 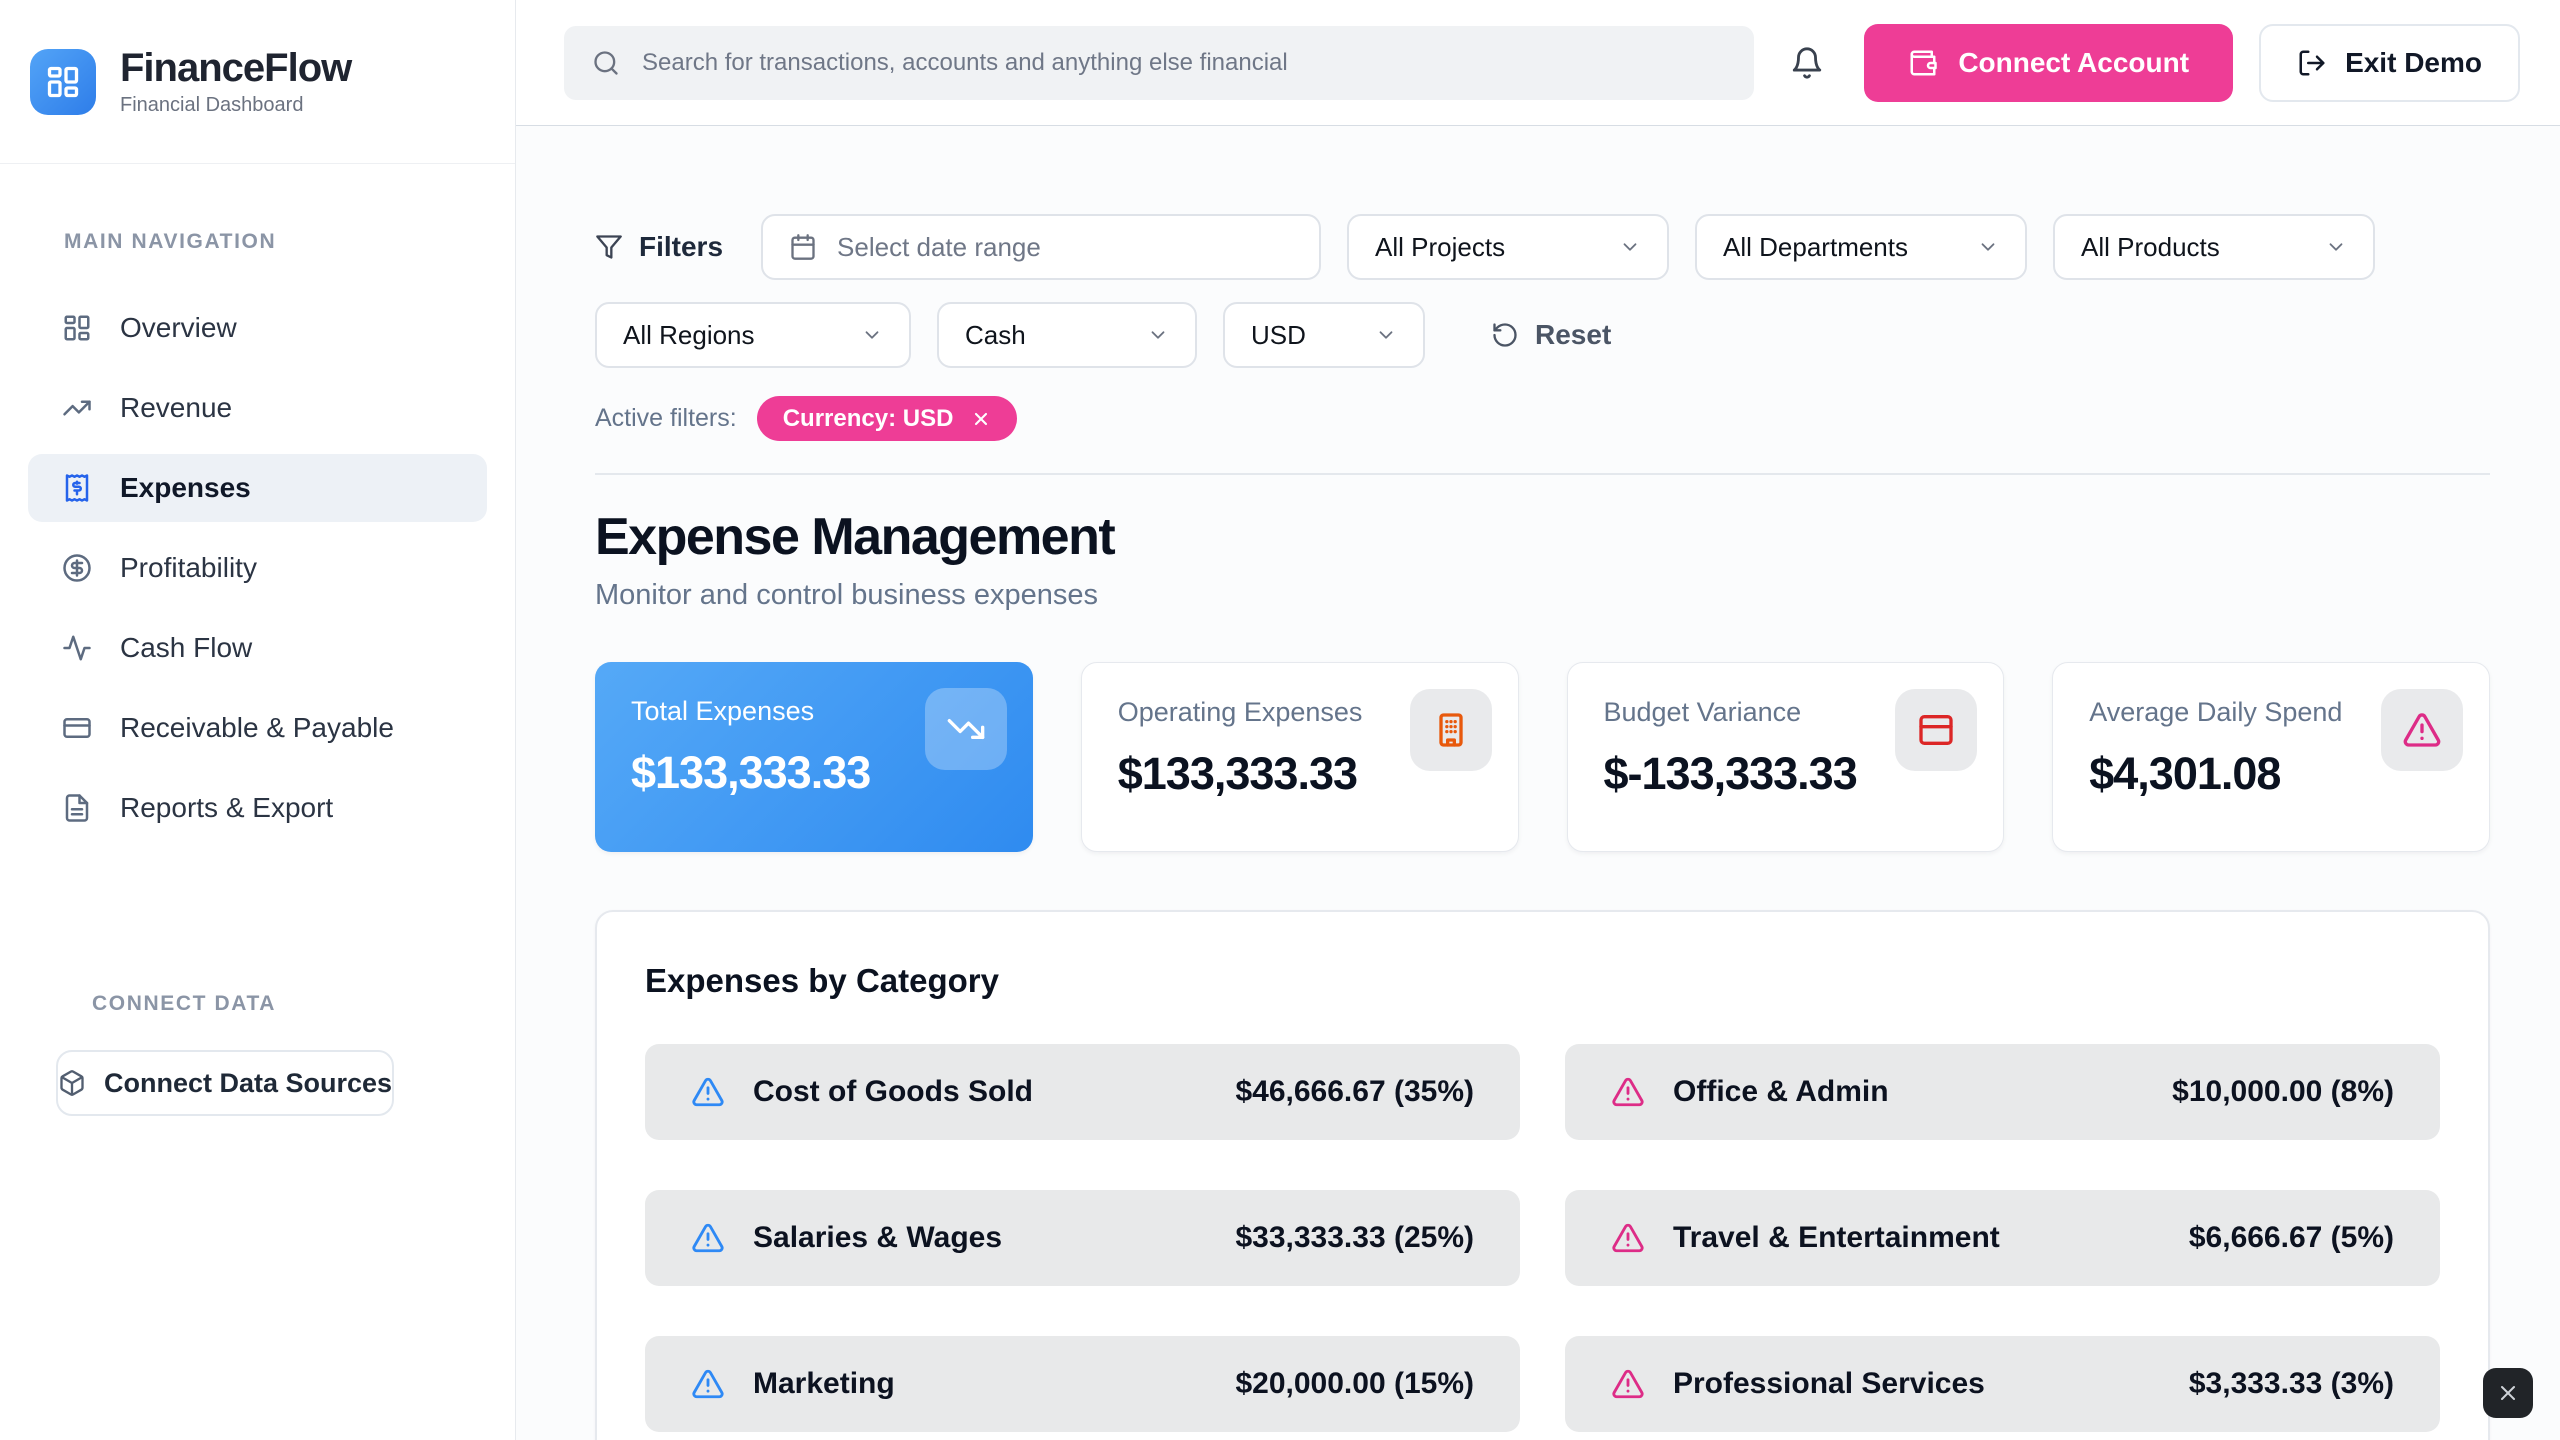 What do you see at coordinates (1505, 335) in the screenshot?
I see `rotate-ccw-icon` at bounding box center [1505, 335].